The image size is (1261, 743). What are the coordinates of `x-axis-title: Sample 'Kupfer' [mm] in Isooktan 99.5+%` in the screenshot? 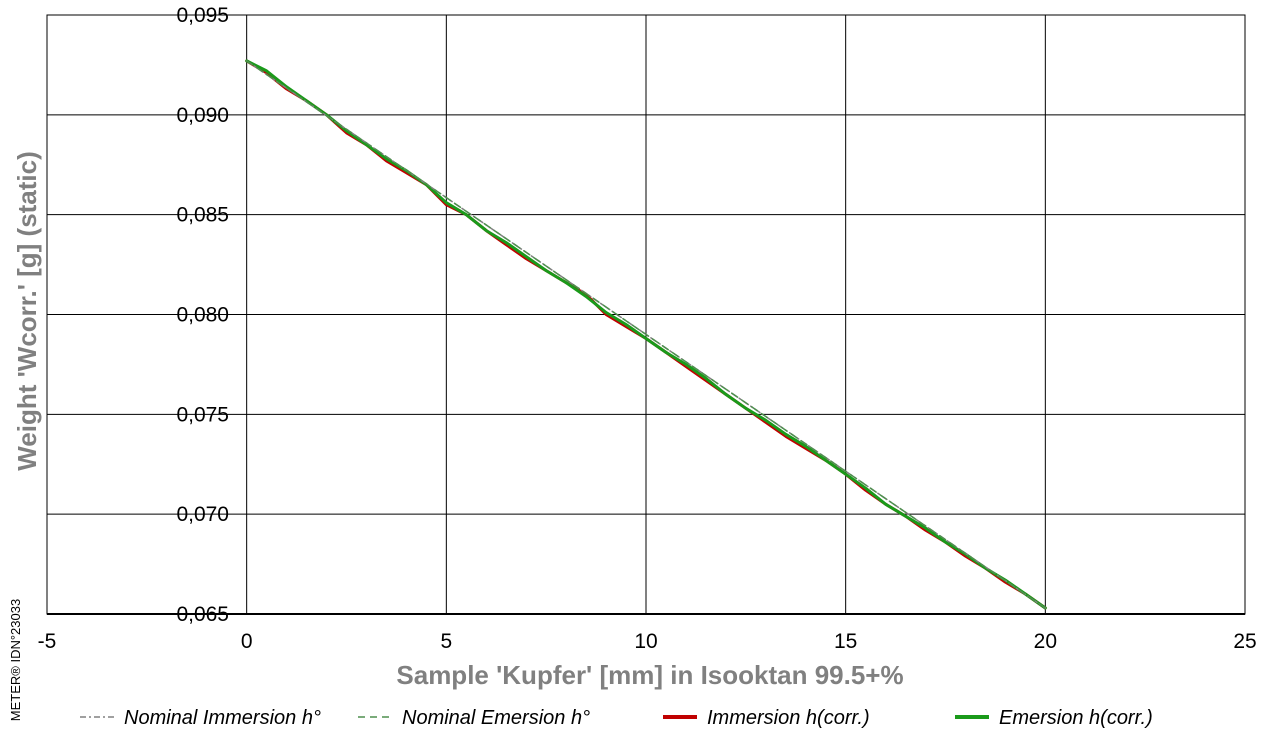 It's located at (649, 675).